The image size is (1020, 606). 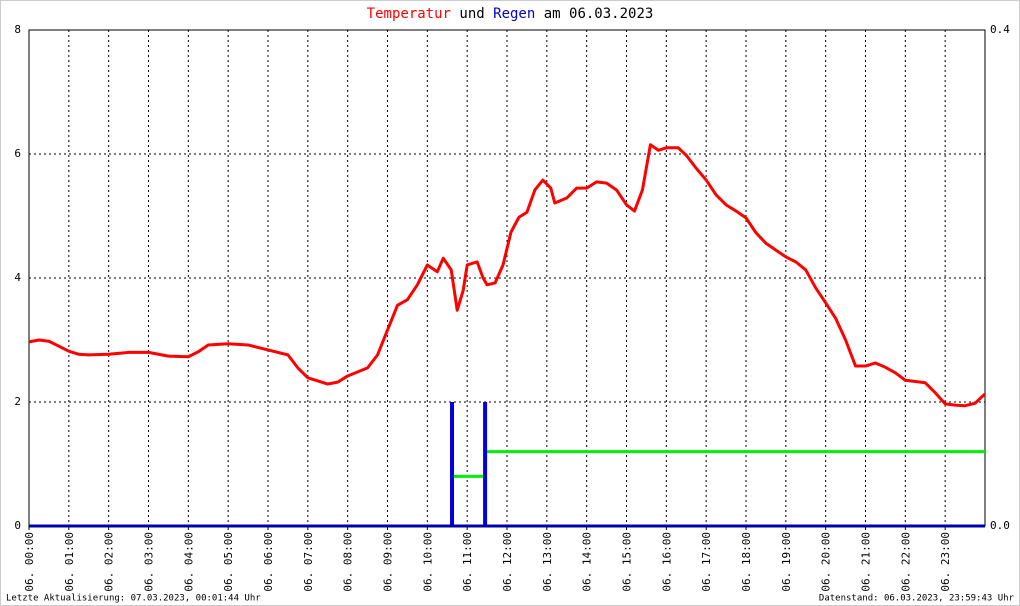 I want to click on x-tick-label: 06. 07:00, so click(x=308, y=562).